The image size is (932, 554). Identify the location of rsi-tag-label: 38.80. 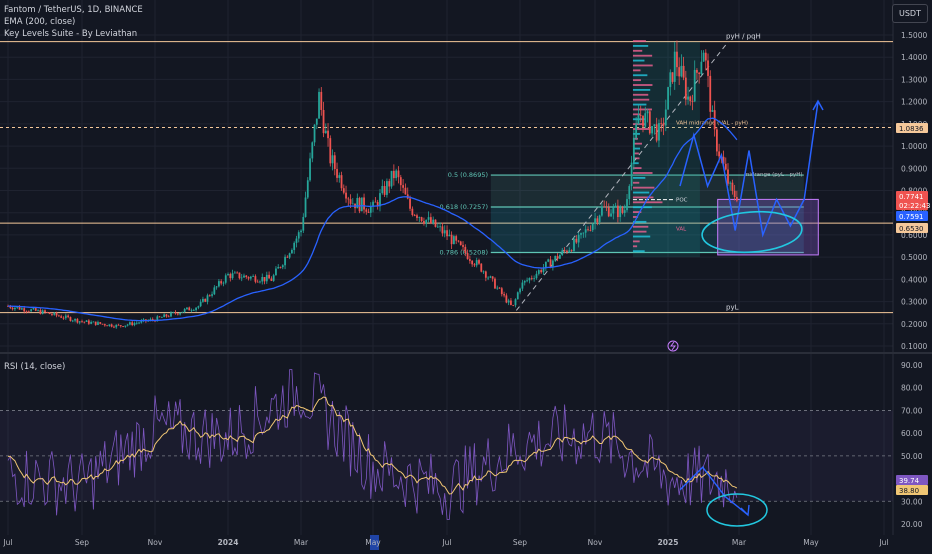
(909, 491).